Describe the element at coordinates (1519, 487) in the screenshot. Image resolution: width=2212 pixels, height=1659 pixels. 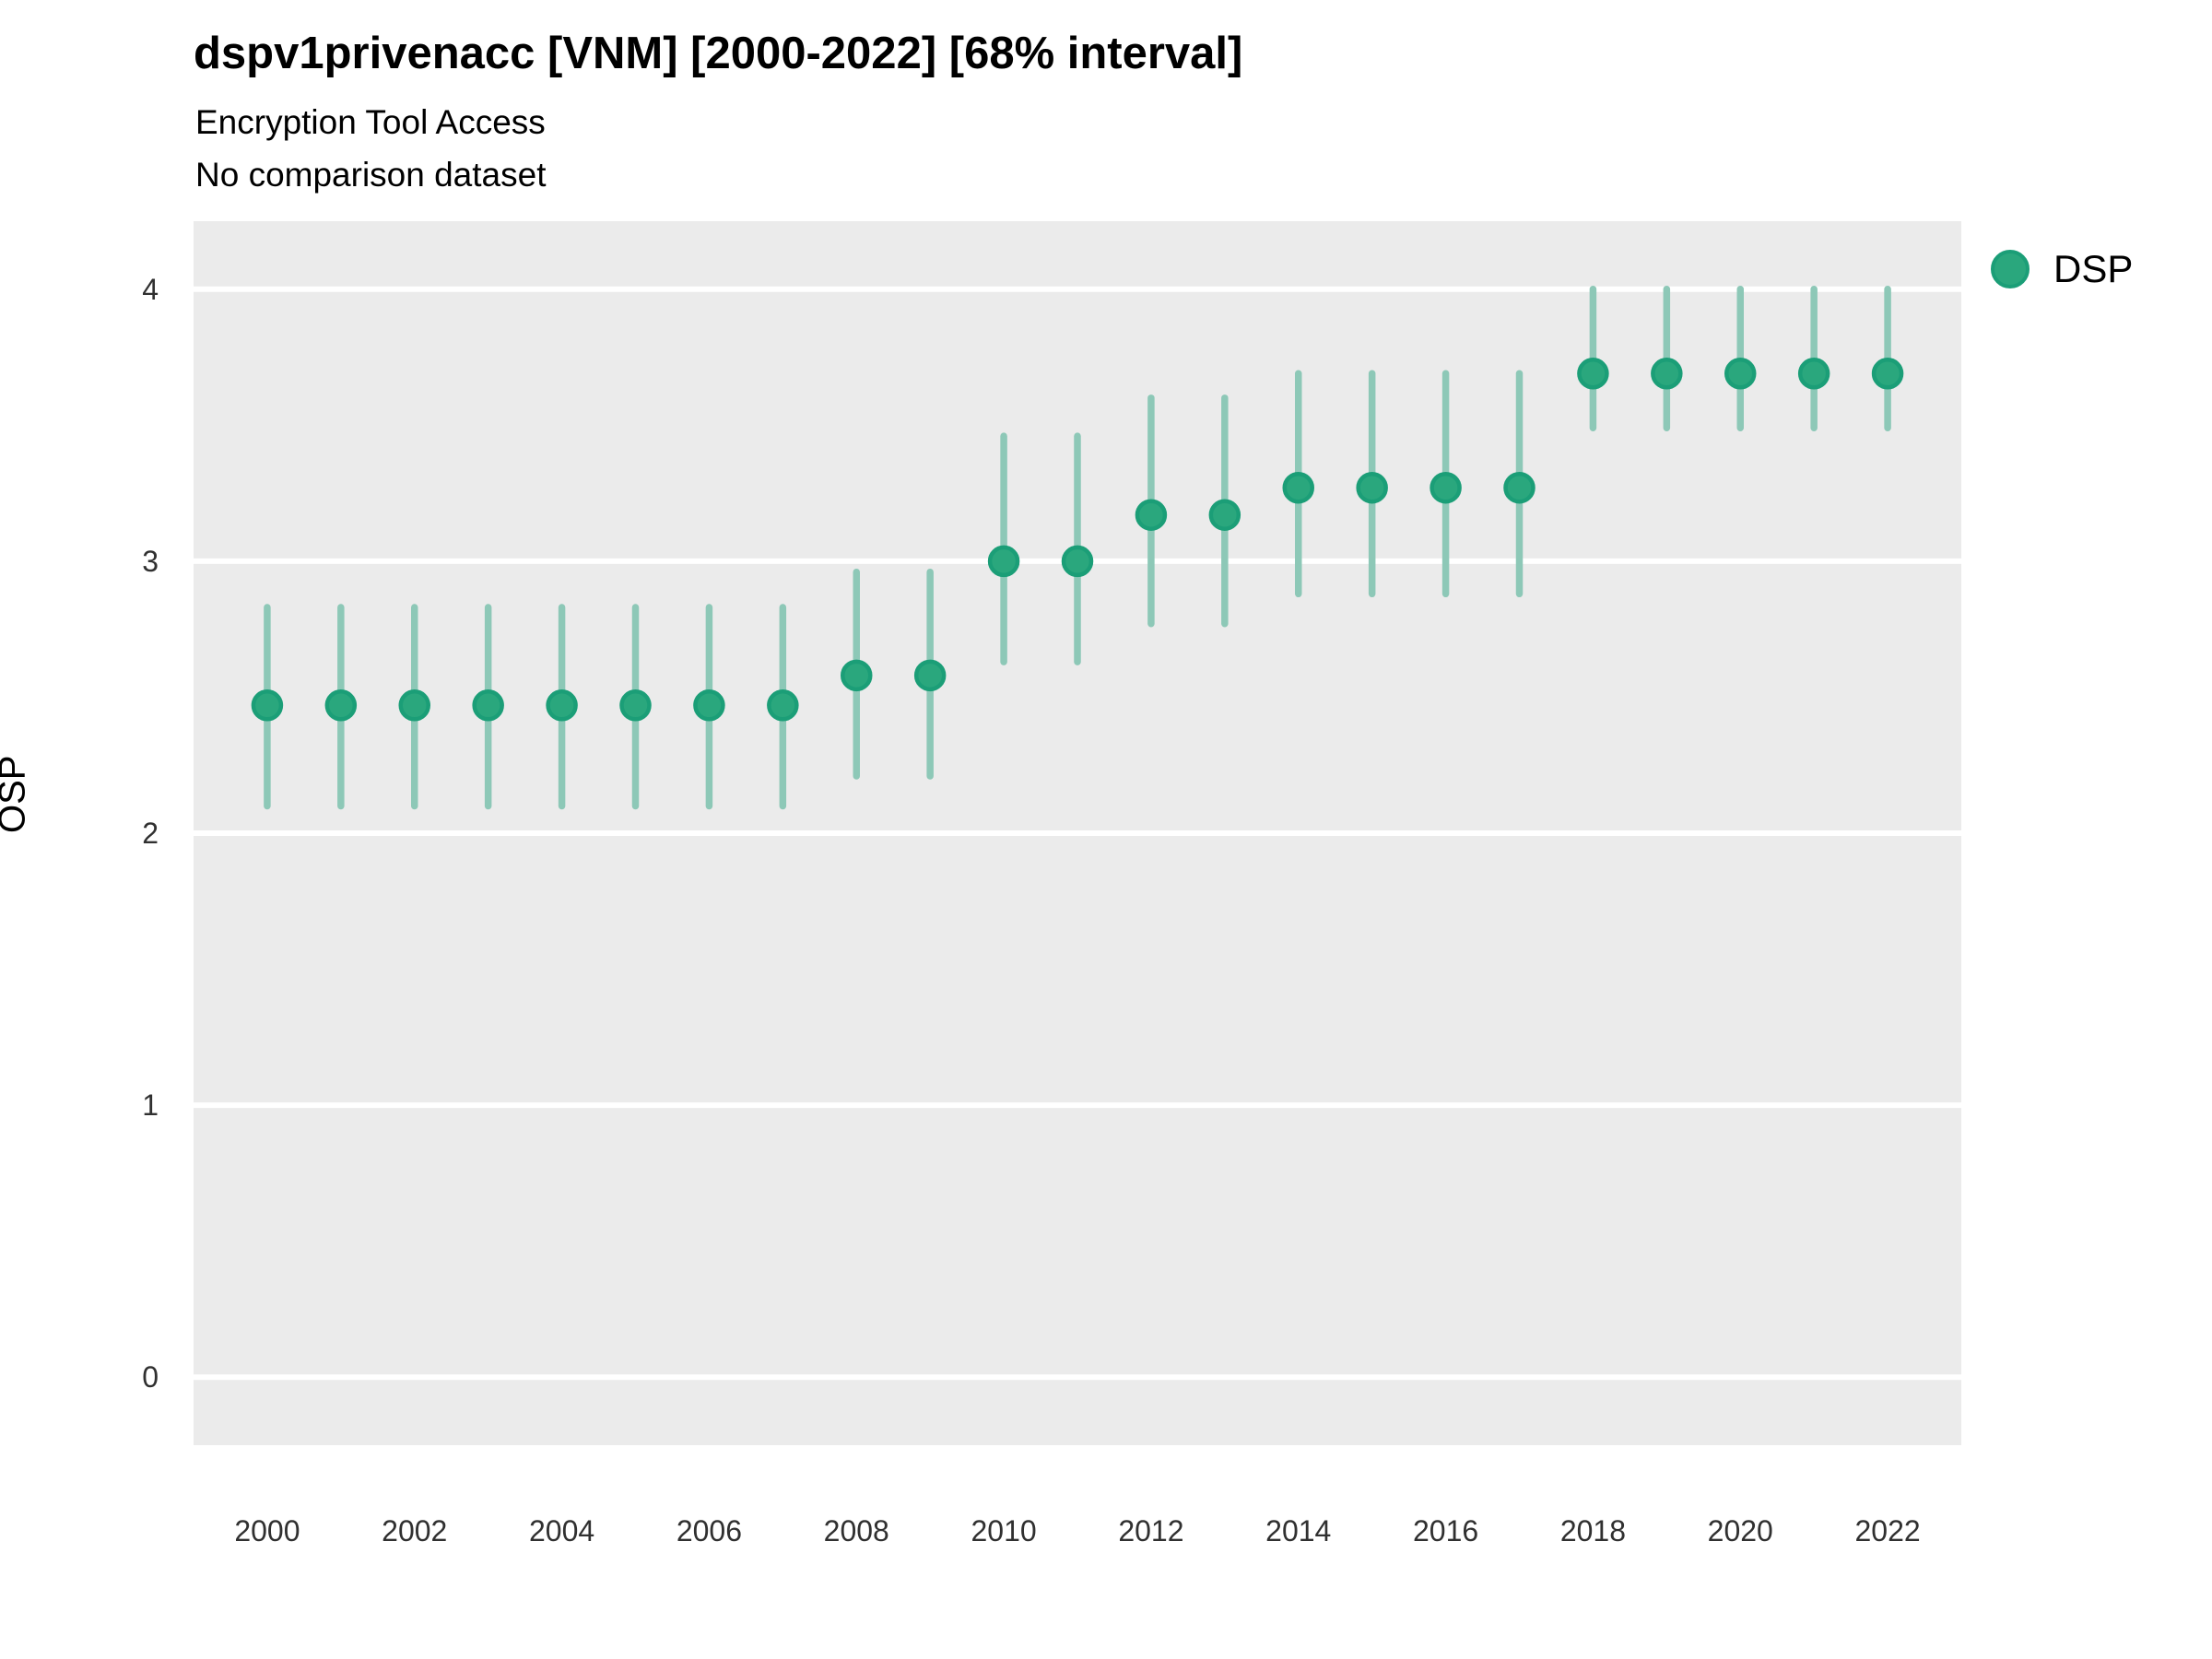
I see `data-point-2017` at that location.